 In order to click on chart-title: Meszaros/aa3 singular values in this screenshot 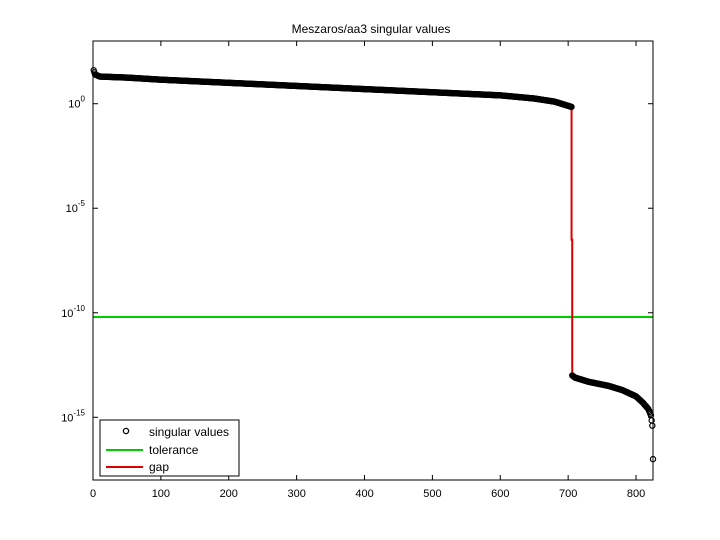, I will do `click(371, 29)`.